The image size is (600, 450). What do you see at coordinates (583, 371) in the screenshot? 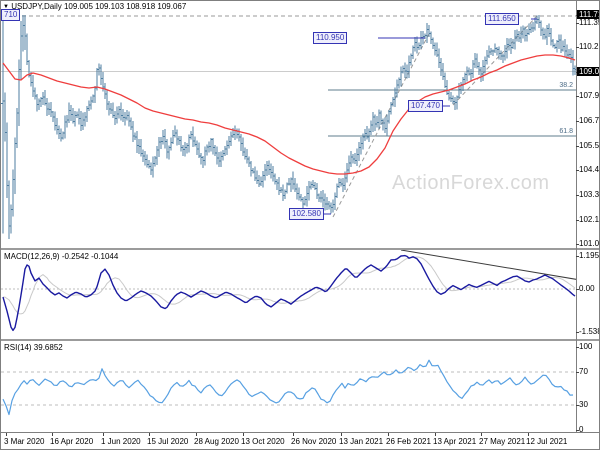
I see `rsi-scale-label: 70` at bounding box center [583, 371].